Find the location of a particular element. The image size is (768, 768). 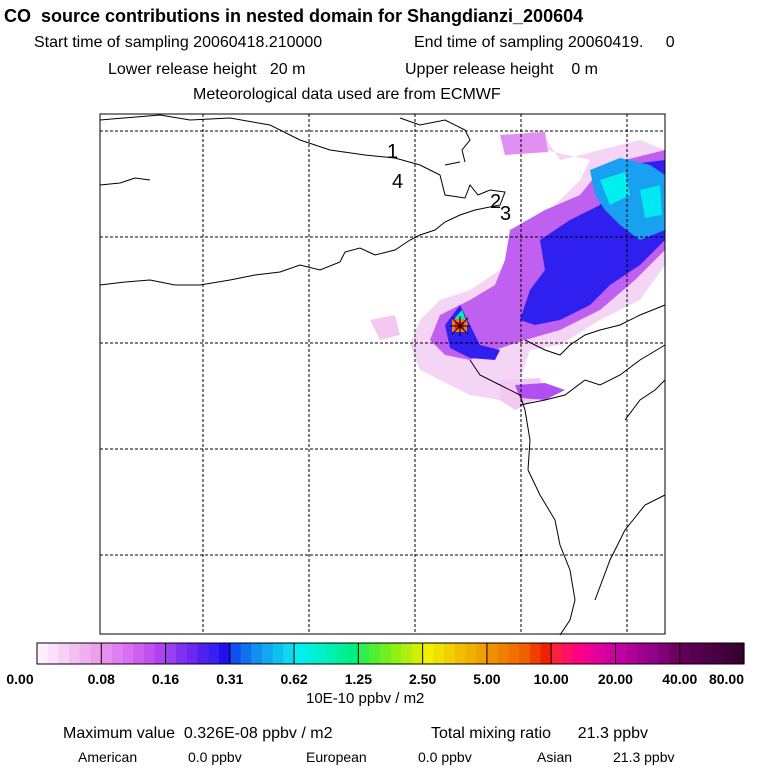

region-asian-name: Asian is located at coordinates (555, 757).